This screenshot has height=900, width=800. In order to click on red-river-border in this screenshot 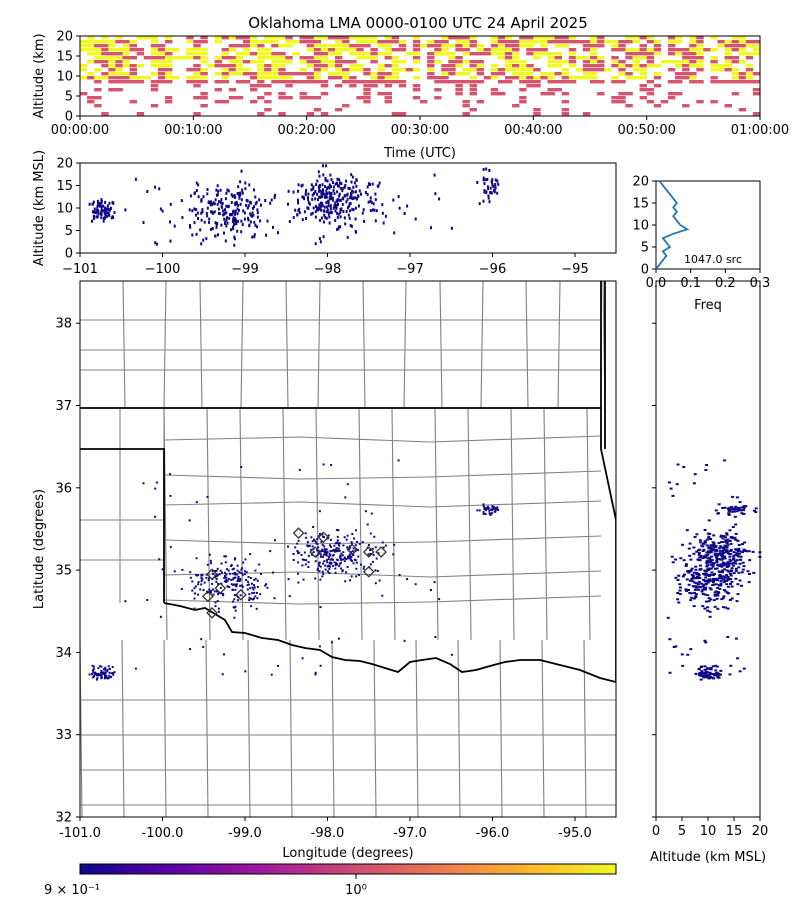, I will do `click(389, 642)`.